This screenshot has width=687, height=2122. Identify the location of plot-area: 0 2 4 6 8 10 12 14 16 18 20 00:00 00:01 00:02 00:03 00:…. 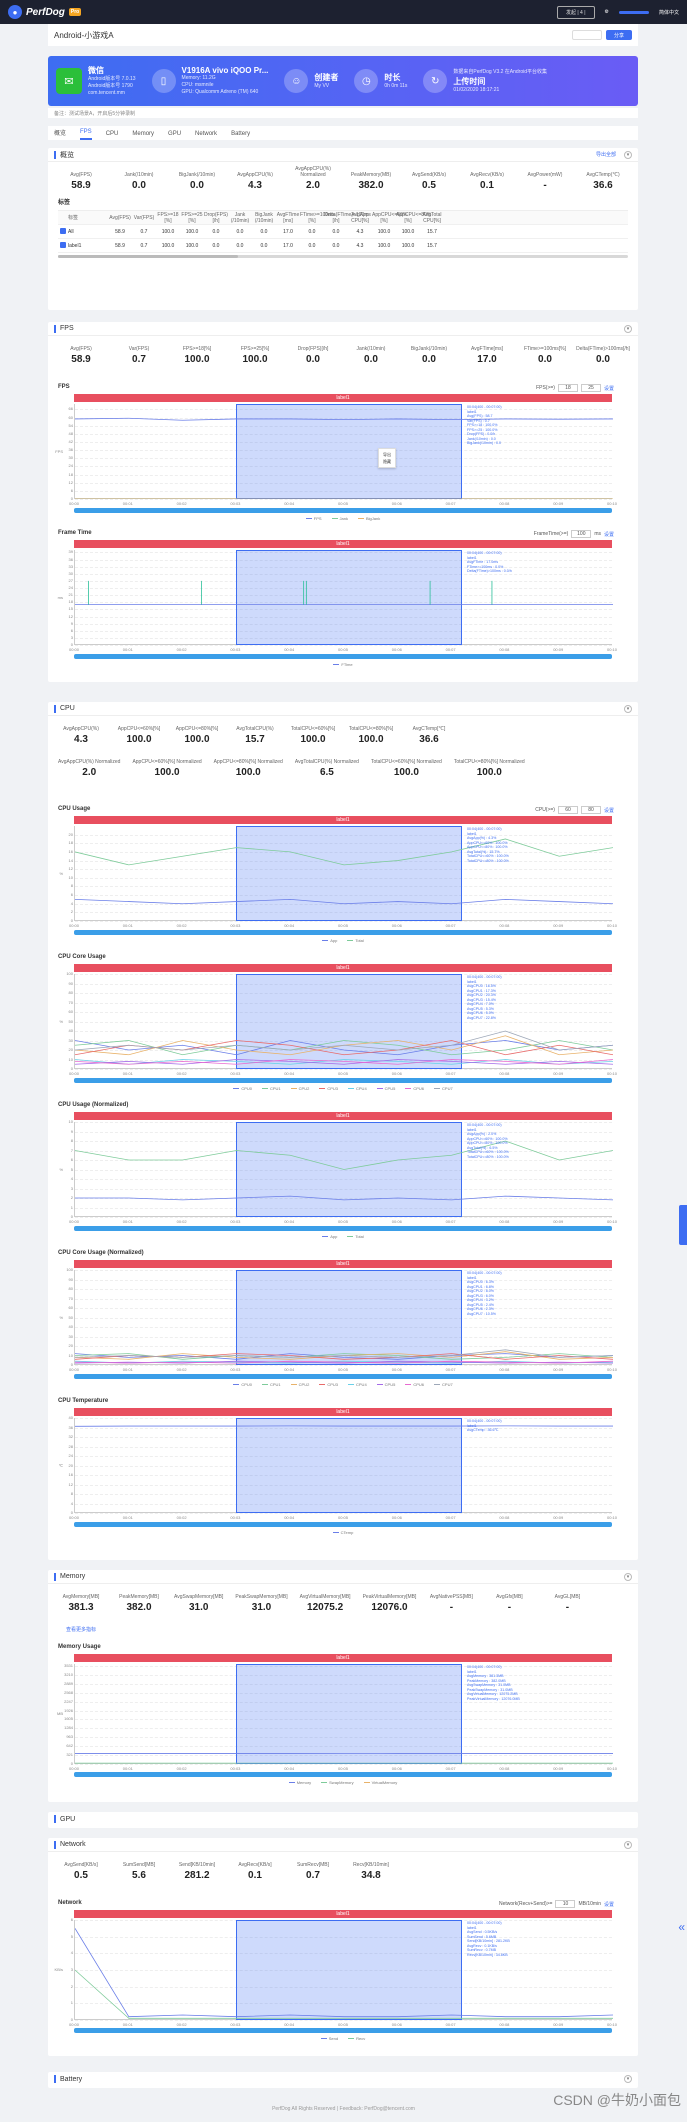
(338, 877).